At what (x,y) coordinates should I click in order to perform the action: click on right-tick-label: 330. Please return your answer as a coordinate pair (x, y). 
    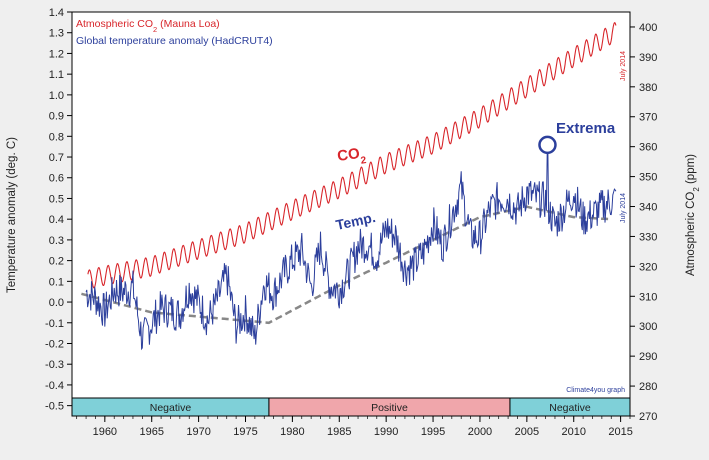
    Looking at the image, I should click on (648, 237).